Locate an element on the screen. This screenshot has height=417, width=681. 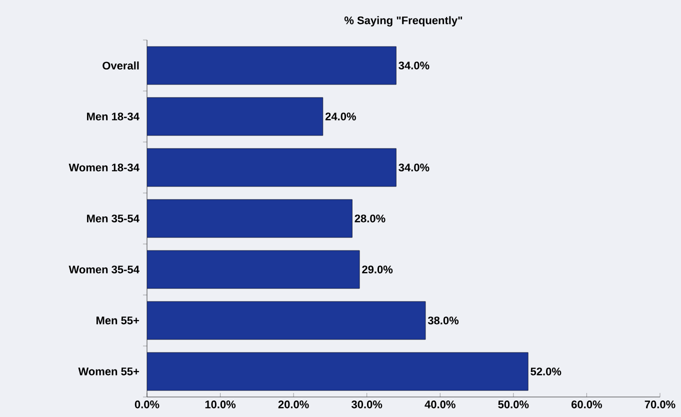
x-tick-label: 20.0% is located at coordinates (293, 404).